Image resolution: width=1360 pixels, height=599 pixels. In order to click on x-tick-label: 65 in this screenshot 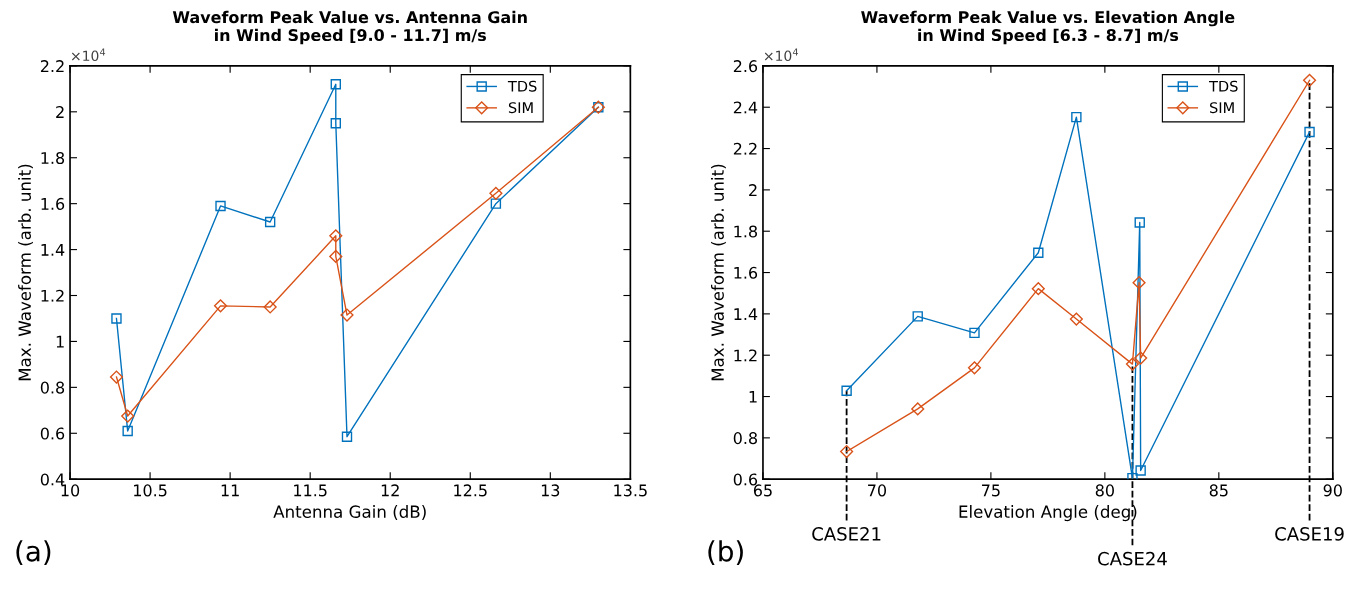, I will do `click(762, 490)`.